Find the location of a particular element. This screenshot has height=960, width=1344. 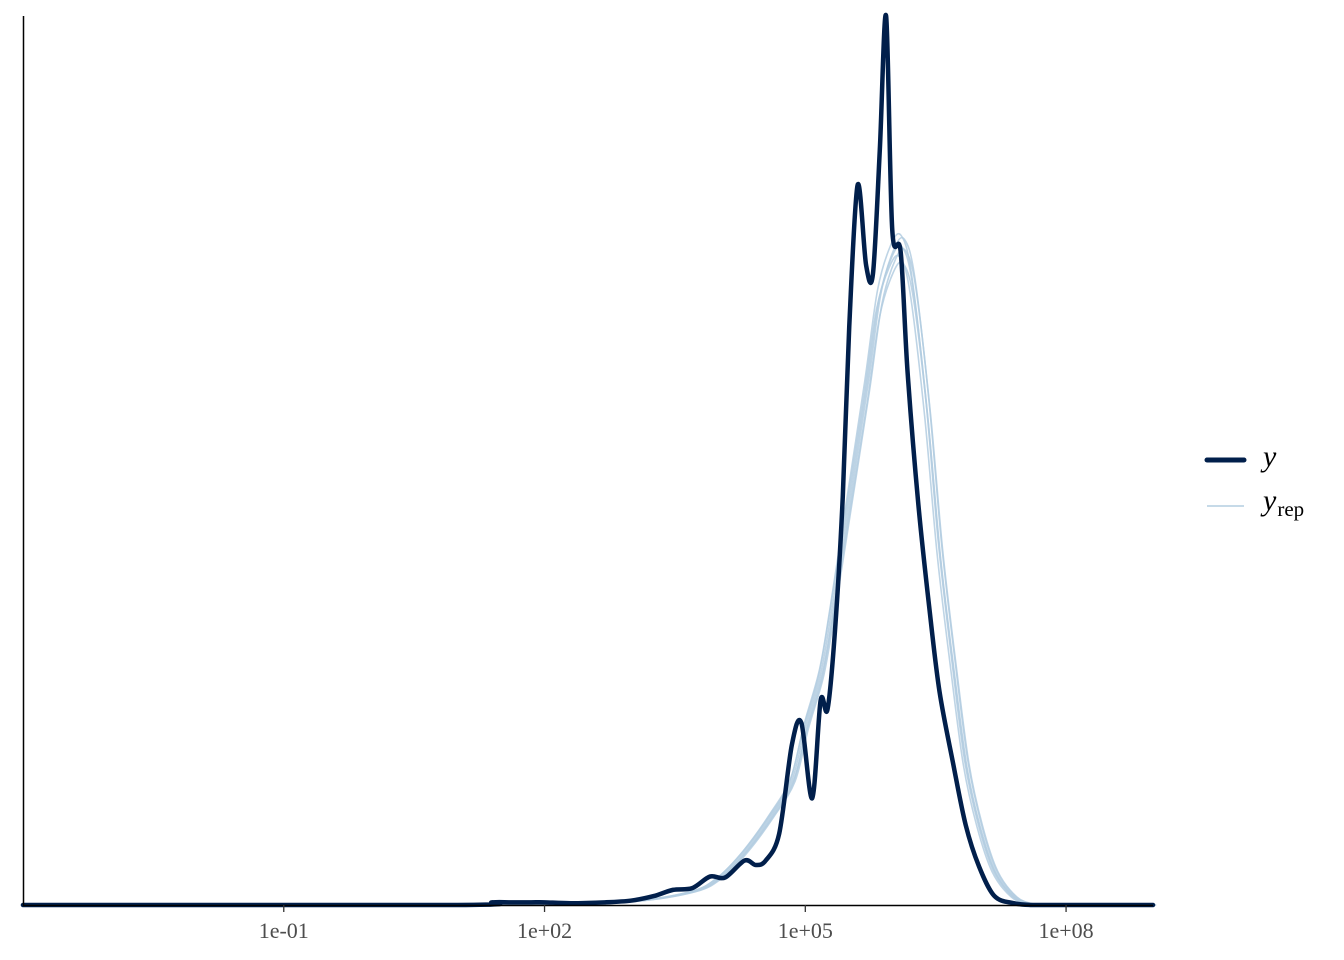

x-tick-label: 1e+02 is located at coordinates (544, 930).